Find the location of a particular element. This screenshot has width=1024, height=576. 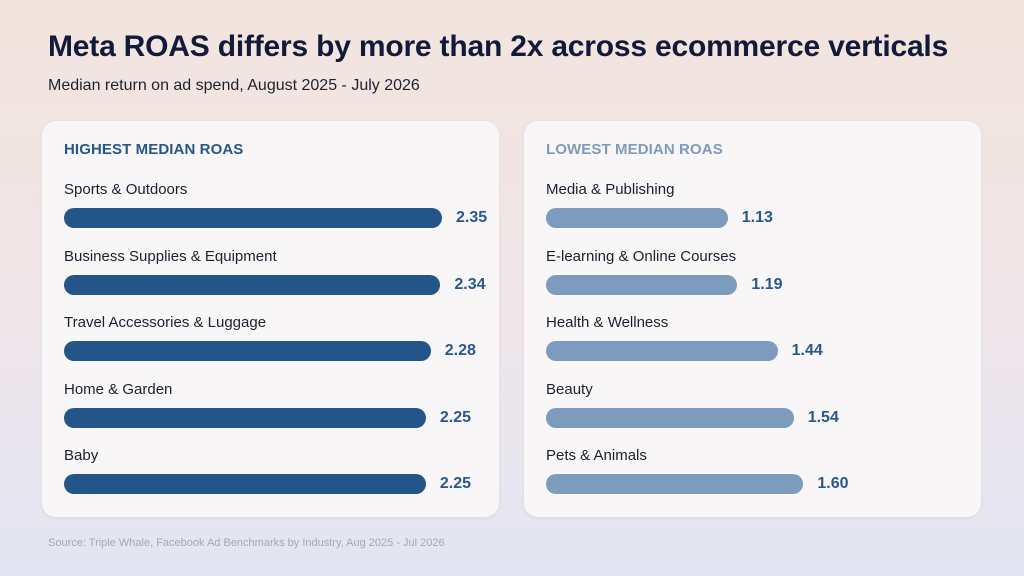

bar-value-label: 1.13 is located at coordinates (757, 217).